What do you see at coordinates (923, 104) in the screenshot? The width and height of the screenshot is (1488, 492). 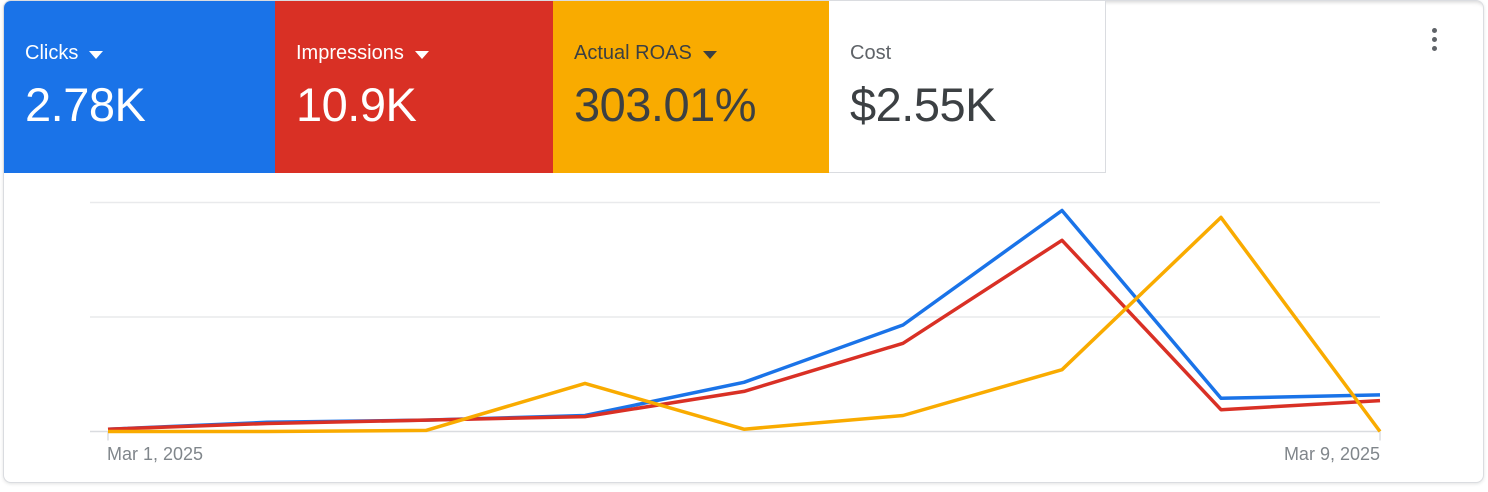 I see `metric-value: $2.55K` at bounding box center [923, 104].